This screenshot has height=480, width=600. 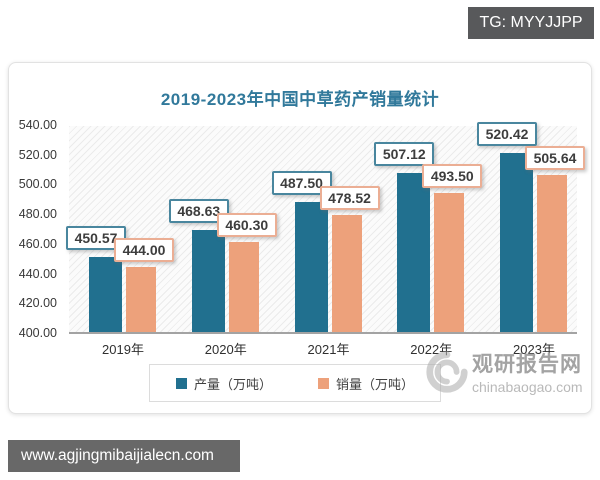 What do you see at coordinates (301, 183) in the screenshot?
I see `value-label-production: 487.50` at bounding box center [301, 183].